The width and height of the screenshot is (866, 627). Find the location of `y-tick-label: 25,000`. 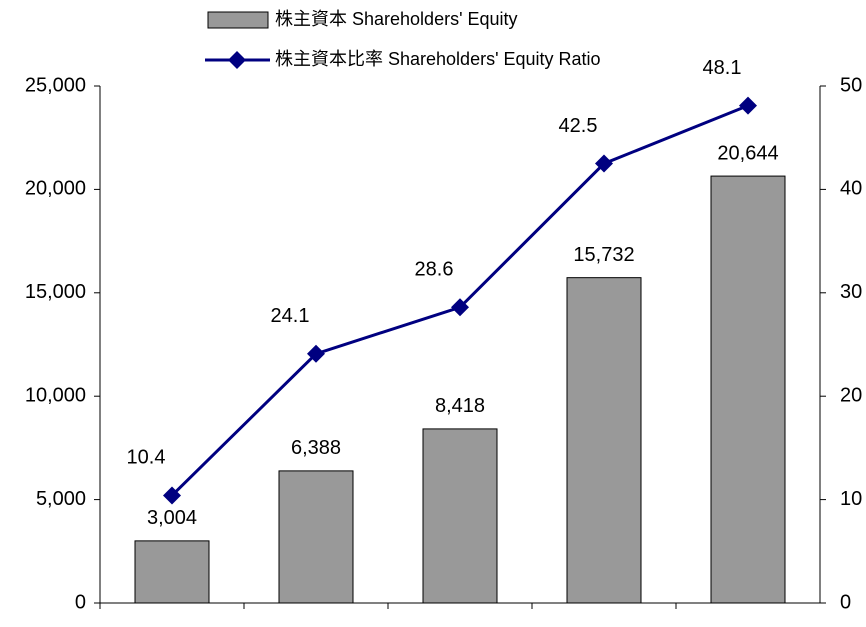

y-tick-label: 25,000 is located at coordinates (55, 85).